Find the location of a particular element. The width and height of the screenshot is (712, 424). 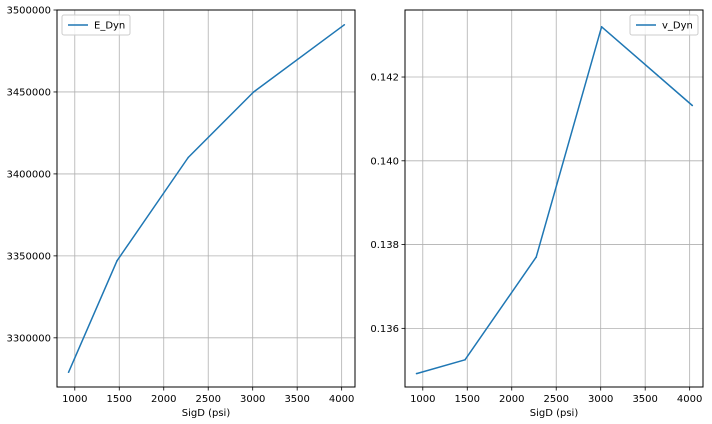

e-dyn-legend-box is located at coordinates (96, 25).